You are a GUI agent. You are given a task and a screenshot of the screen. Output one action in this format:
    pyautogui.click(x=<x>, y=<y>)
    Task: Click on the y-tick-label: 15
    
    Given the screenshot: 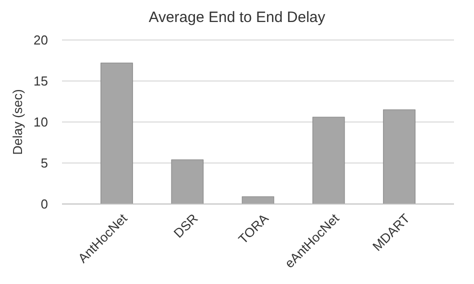 What is the action you would take?
    pyautogui.click(x=41, y=81)
    